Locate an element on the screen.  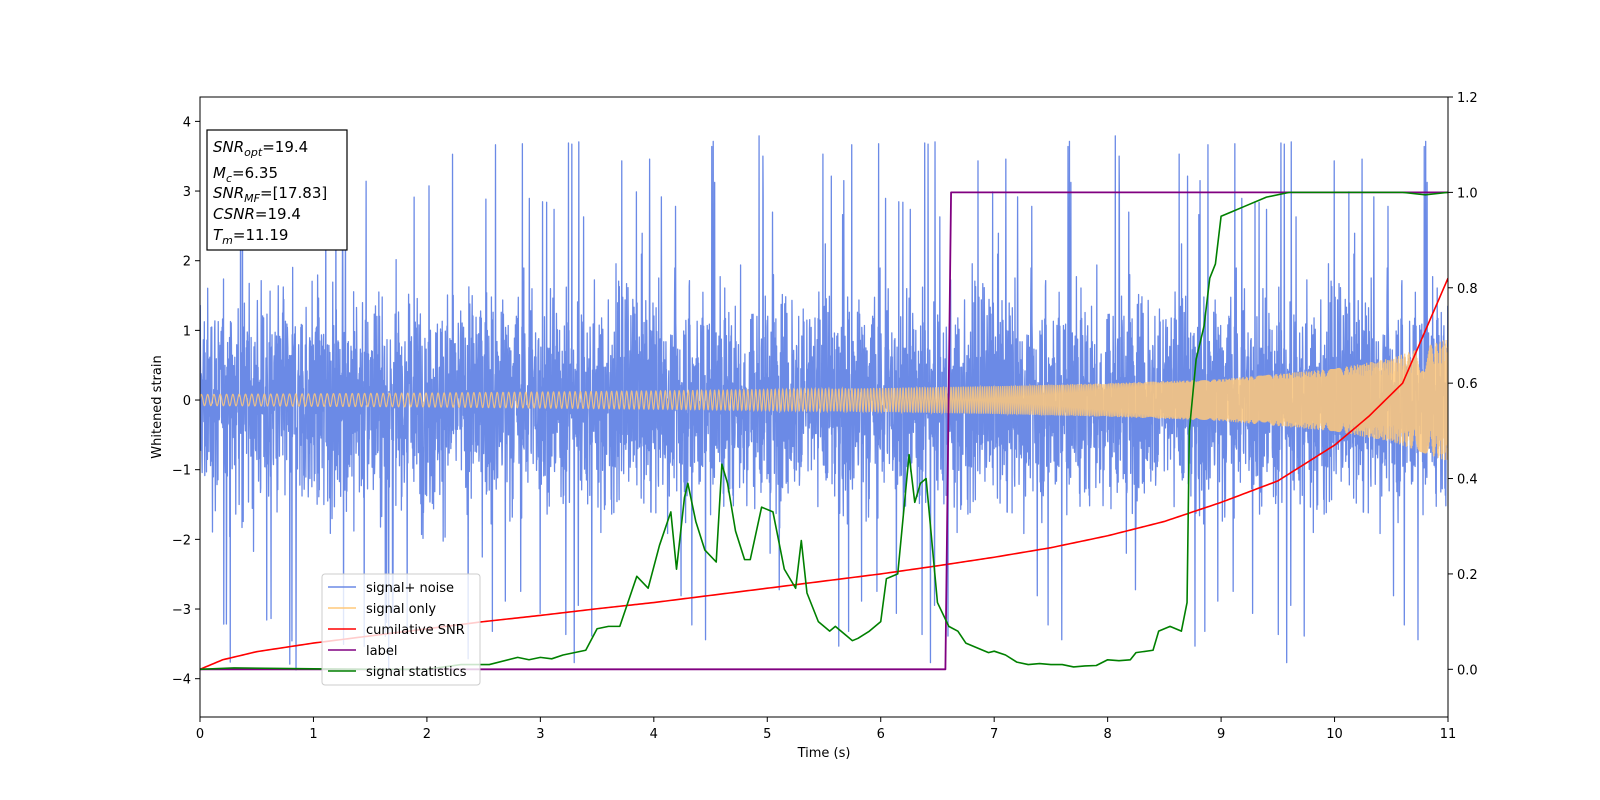
x-axis-title: Time (s) is located at coordinates (824, 753).